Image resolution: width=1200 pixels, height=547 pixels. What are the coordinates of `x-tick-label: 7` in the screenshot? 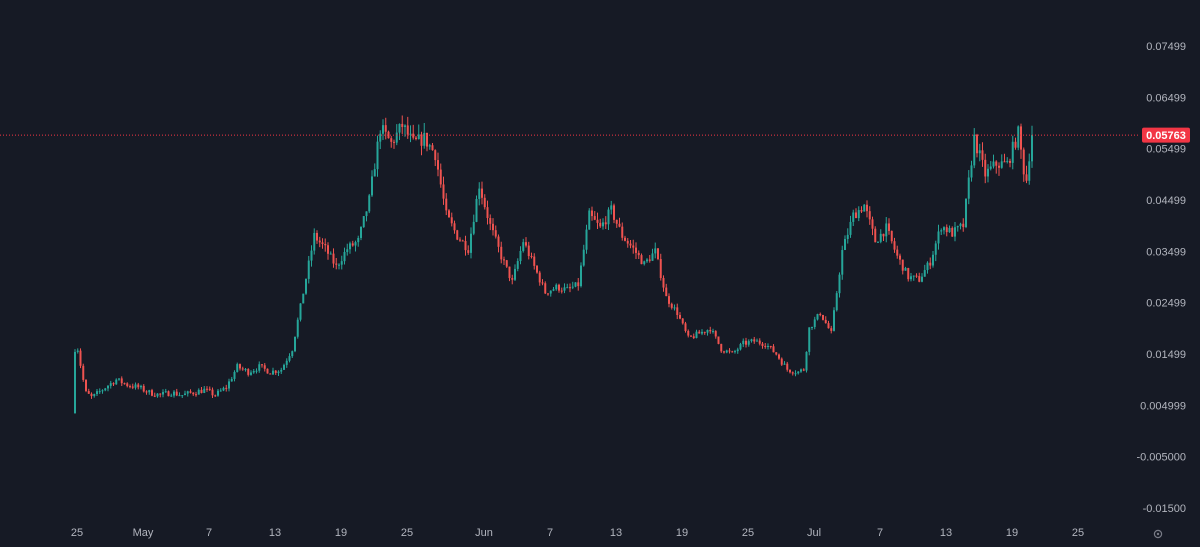 It's located at (209, 533).